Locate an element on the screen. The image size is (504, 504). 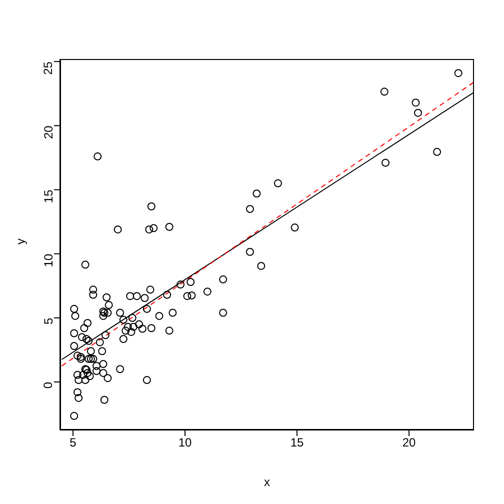
y-tick-label: 25 is located at coordinates (48, 68).